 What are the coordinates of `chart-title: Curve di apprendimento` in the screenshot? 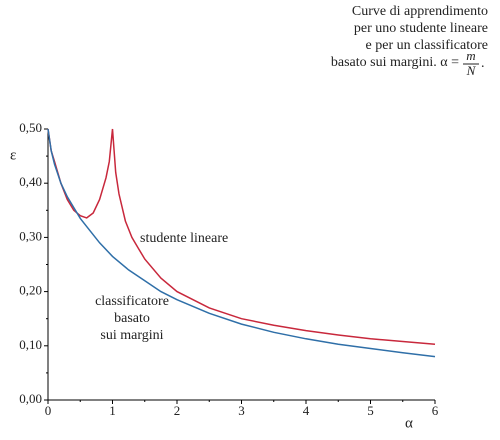 It's located at (420, 11).